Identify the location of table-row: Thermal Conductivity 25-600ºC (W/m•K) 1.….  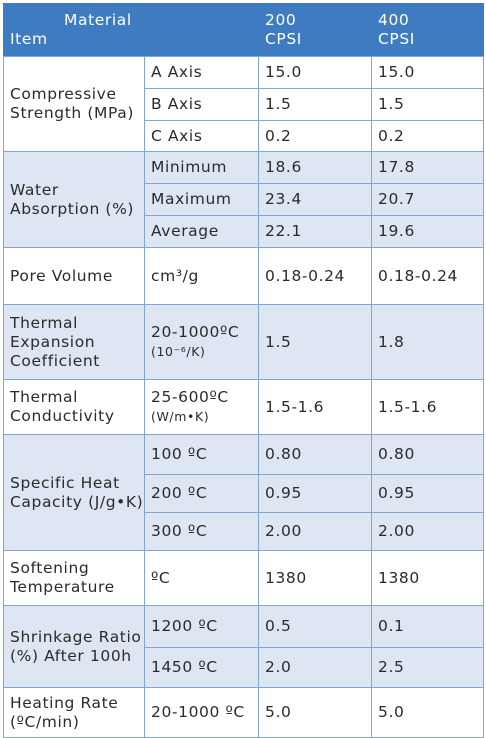
(243, 407).